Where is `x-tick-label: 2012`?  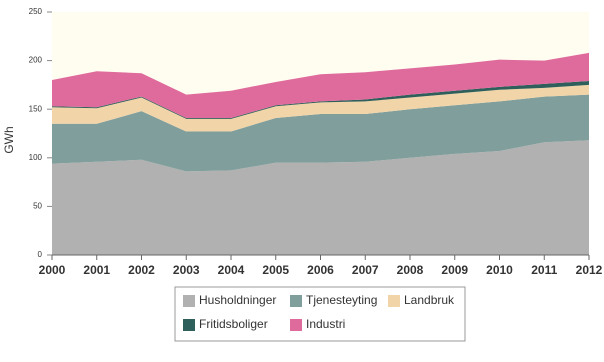 x-tick-label: 2012 is located at coordinates (589, 270).